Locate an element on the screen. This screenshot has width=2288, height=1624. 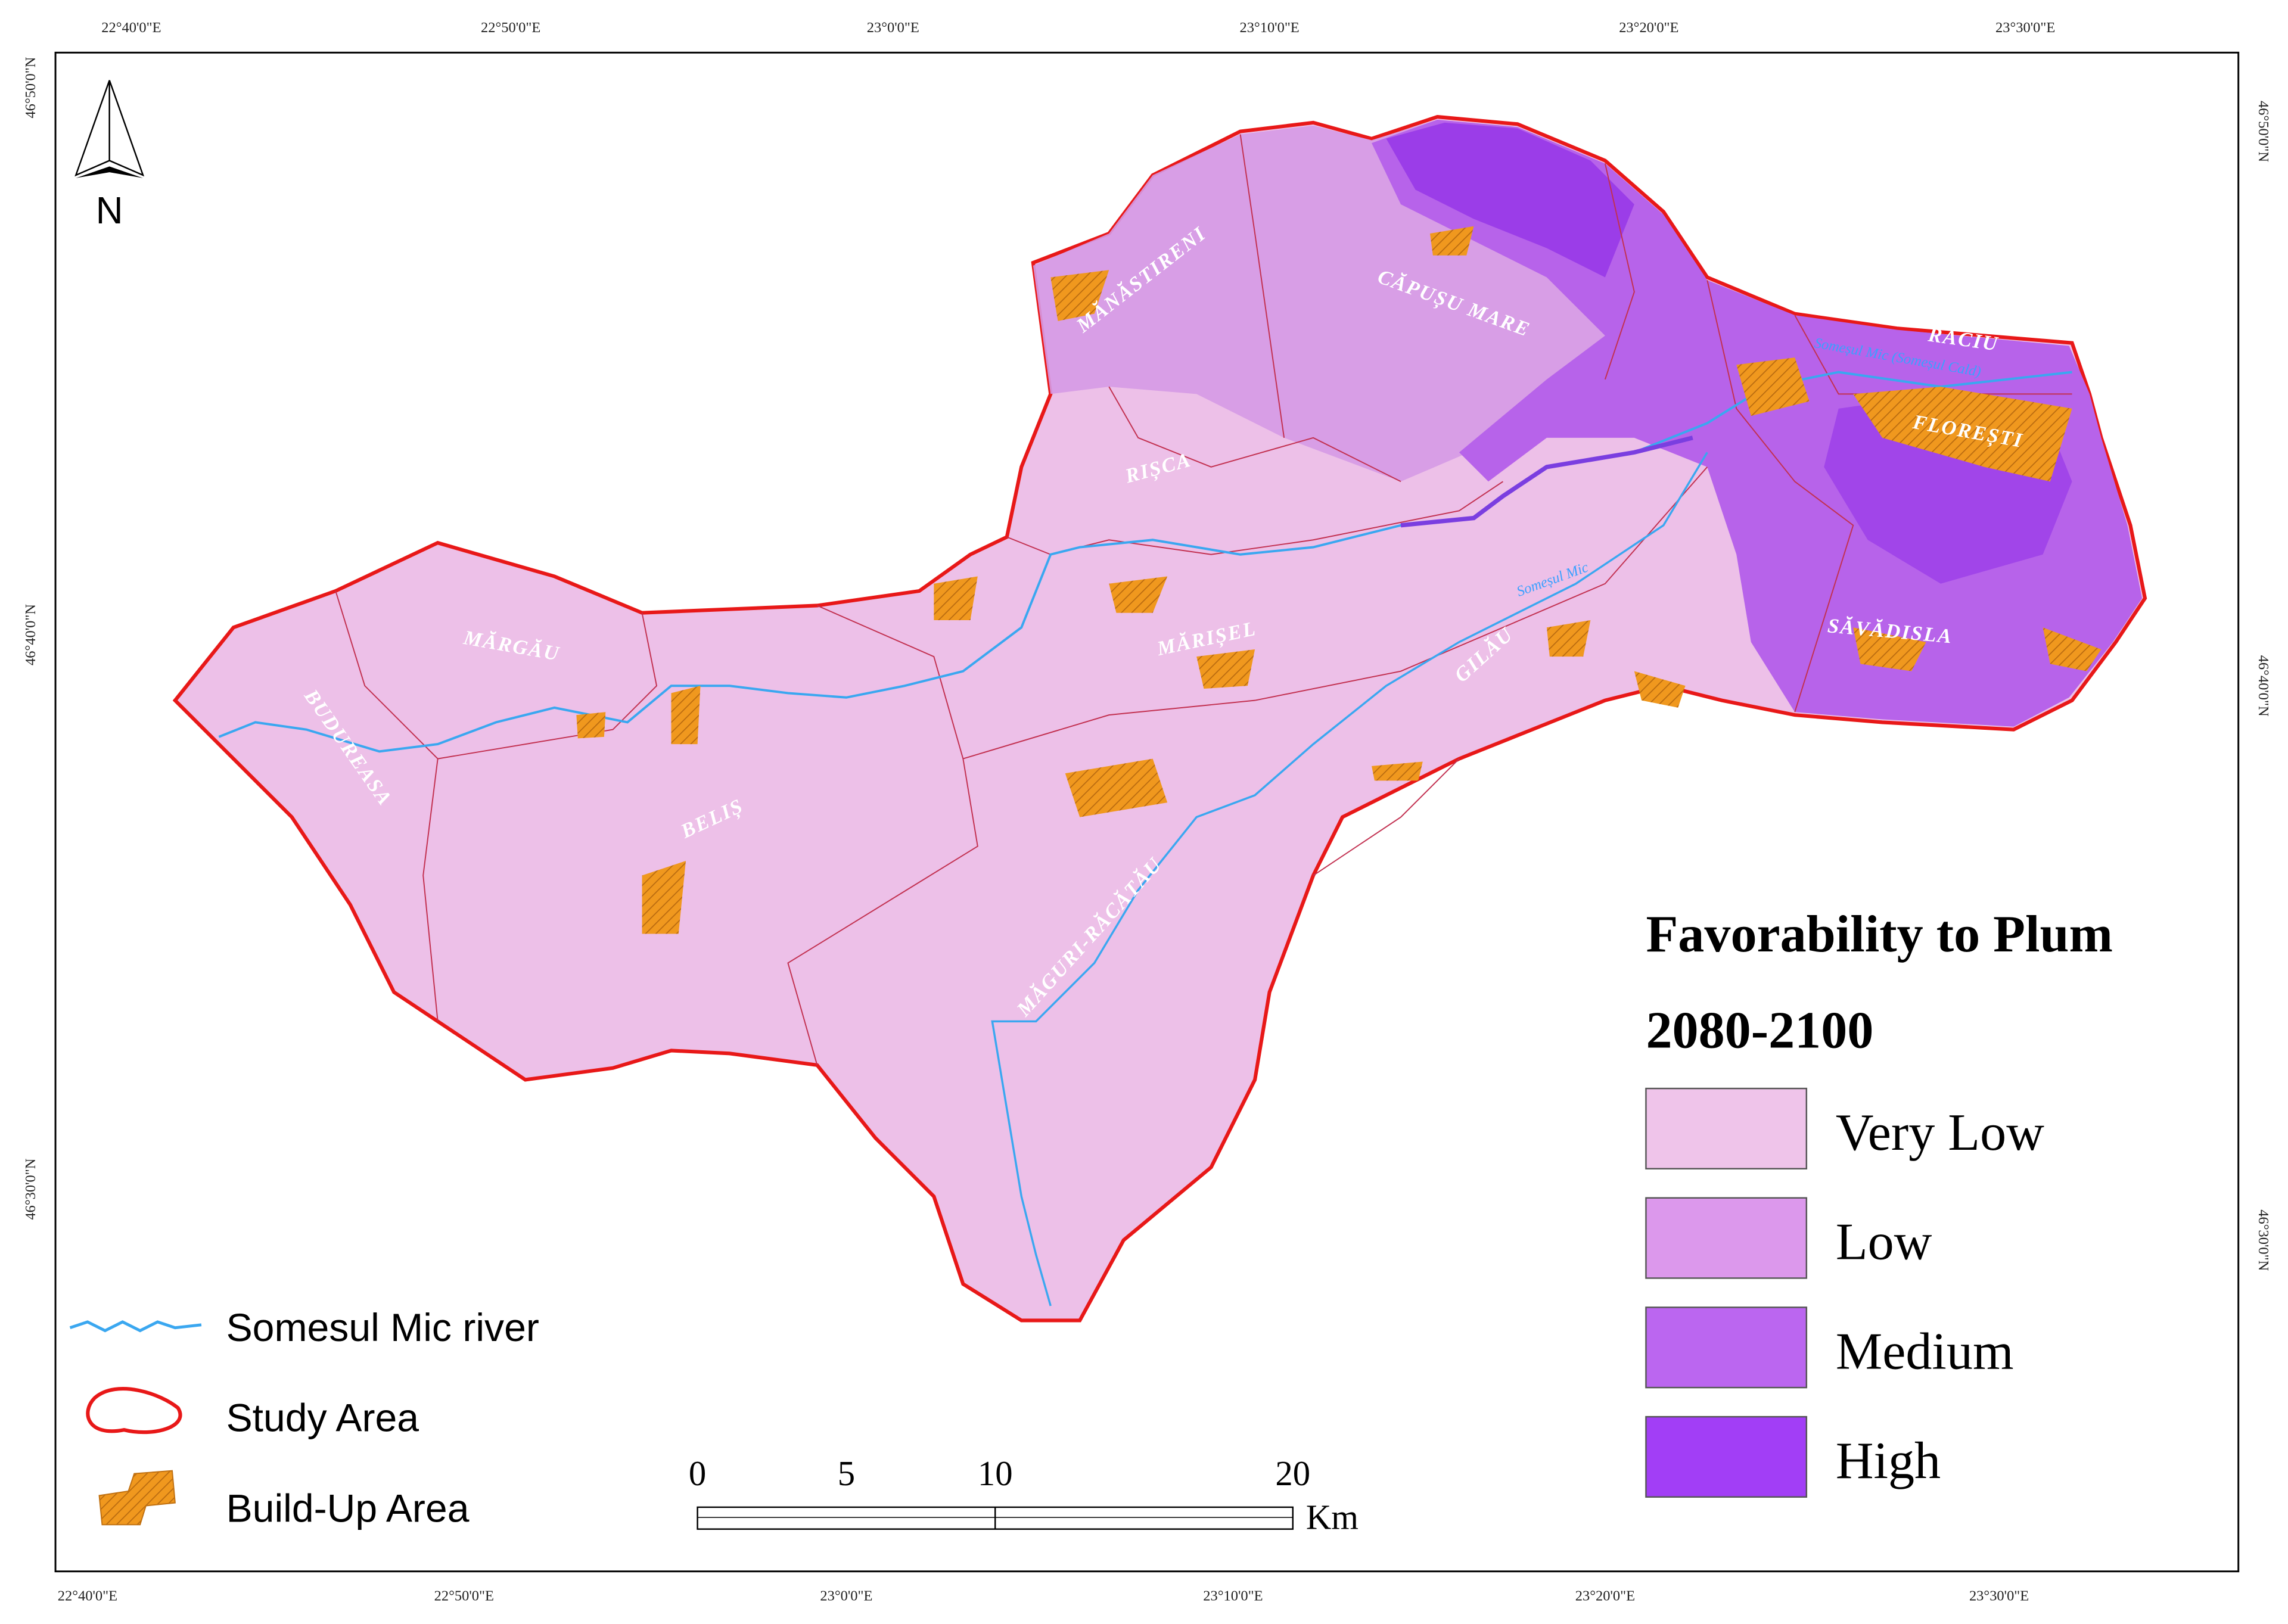
legend-label: Medium is located at coordinates (1925, 1351).